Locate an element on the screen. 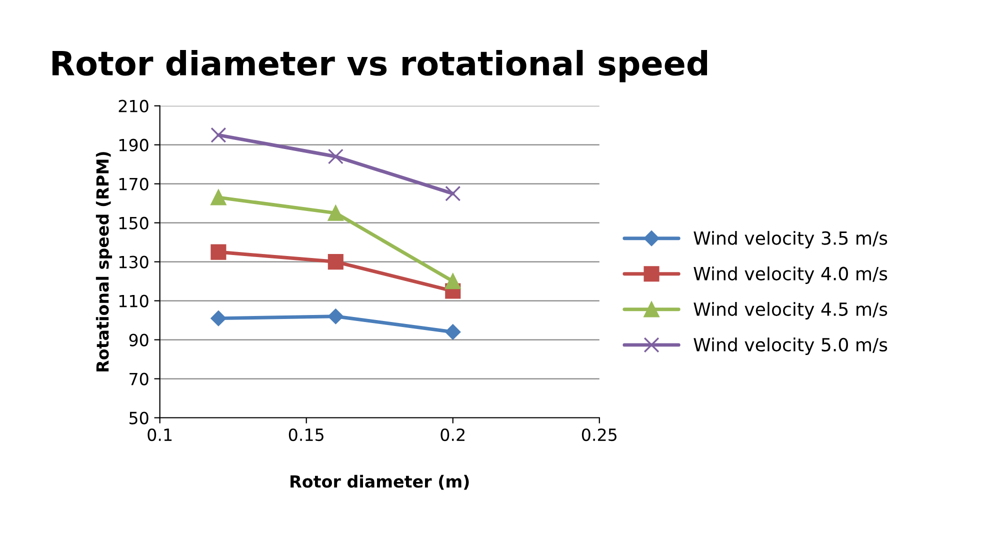  y-tick-label: 210 is located at coordinates (133, 106).